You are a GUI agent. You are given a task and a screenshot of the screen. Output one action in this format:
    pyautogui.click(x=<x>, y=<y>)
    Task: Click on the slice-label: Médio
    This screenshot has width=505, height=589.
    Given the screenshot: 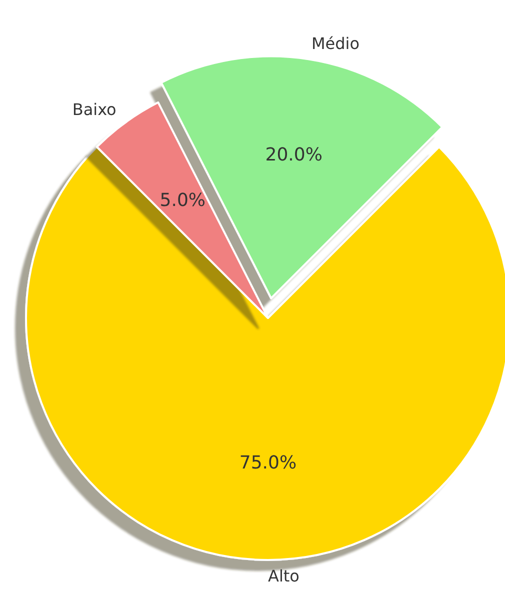 What is the action you would take?
    pyautogui.click(x=335, y=43)
    